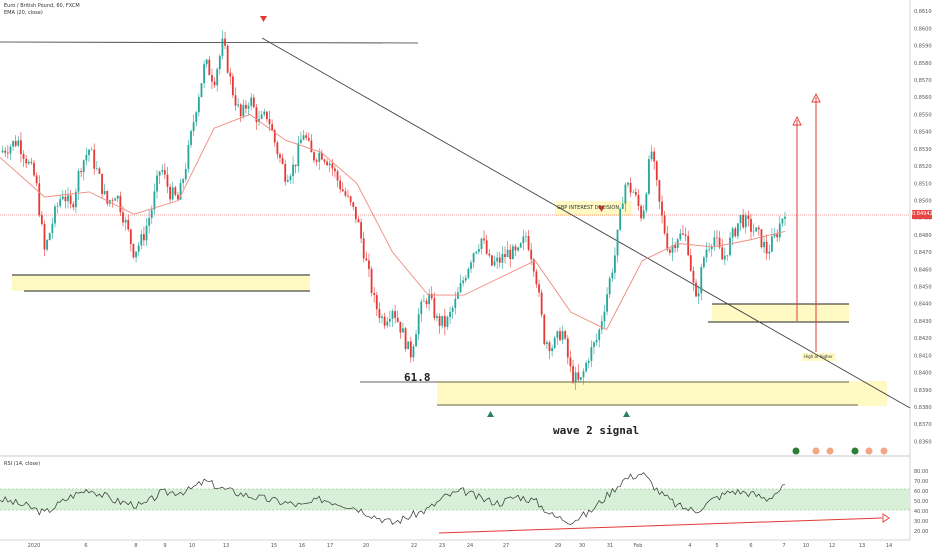 The image size is (932, 550). I want to click on rsi-tick-label: 50.00, so click(921, 502).